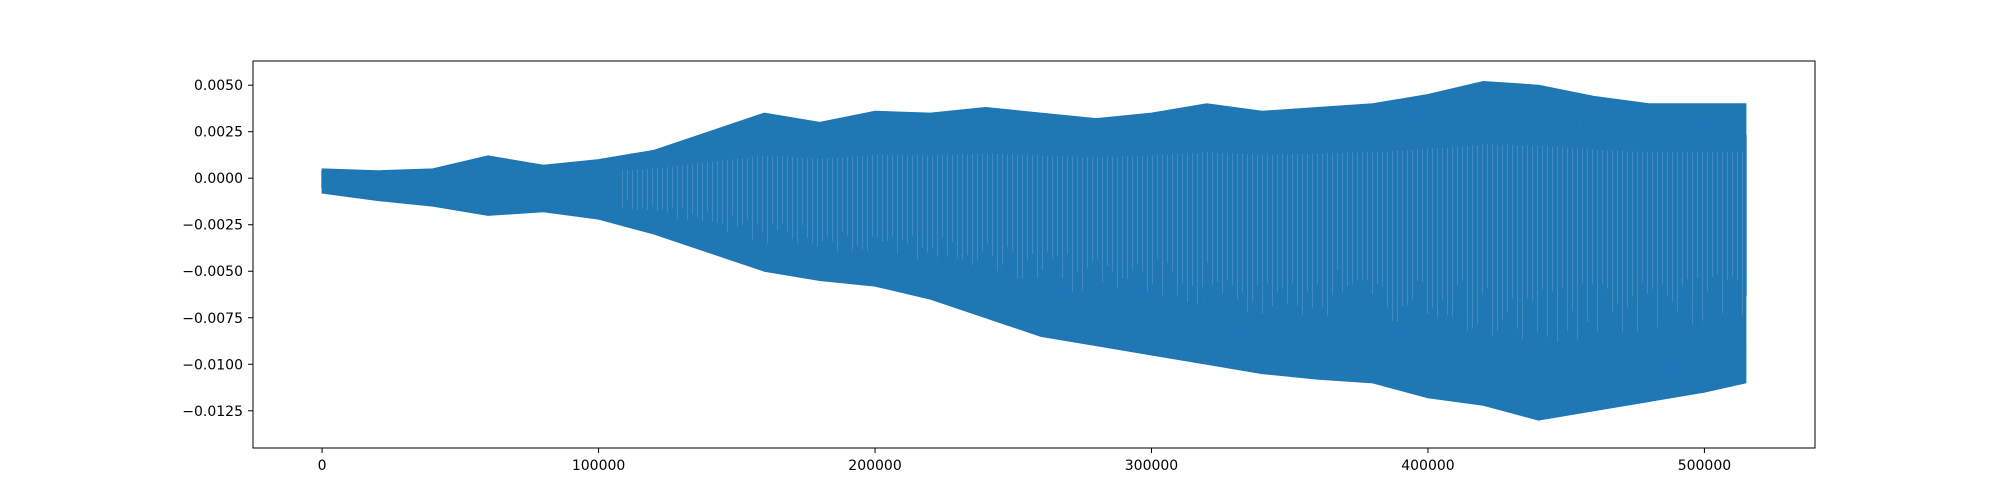 The image size is (2000, 500). What do you see at coordinates (212, 226) in the screenshot?
I see `y-tick-label: −0.0025` at bounding box center [212, 226].